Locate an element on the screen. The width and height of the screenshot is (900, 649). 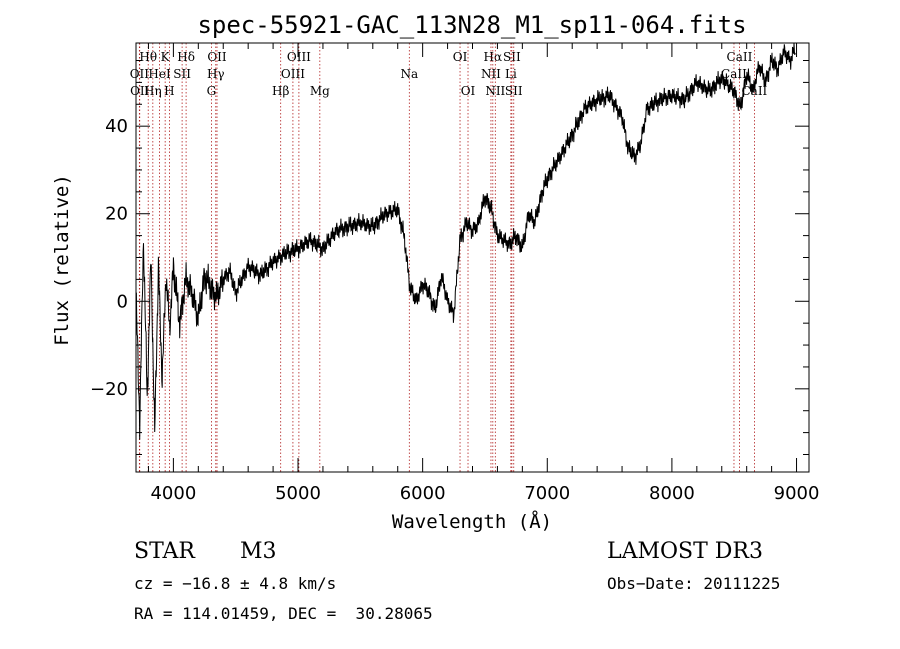
y-tick-label: −20 is located at coordinates (109, 389).